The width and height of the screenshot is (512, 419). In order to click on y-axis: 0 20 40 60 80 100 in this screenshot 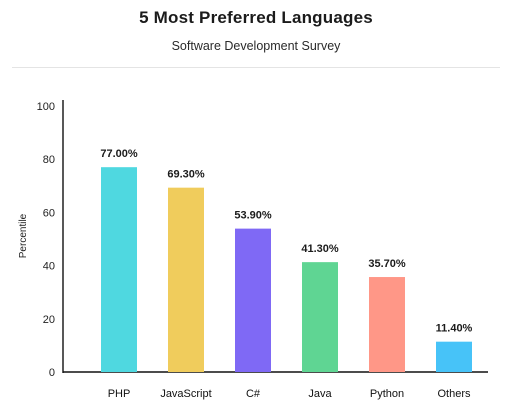, I will do `click(50, 239)`.